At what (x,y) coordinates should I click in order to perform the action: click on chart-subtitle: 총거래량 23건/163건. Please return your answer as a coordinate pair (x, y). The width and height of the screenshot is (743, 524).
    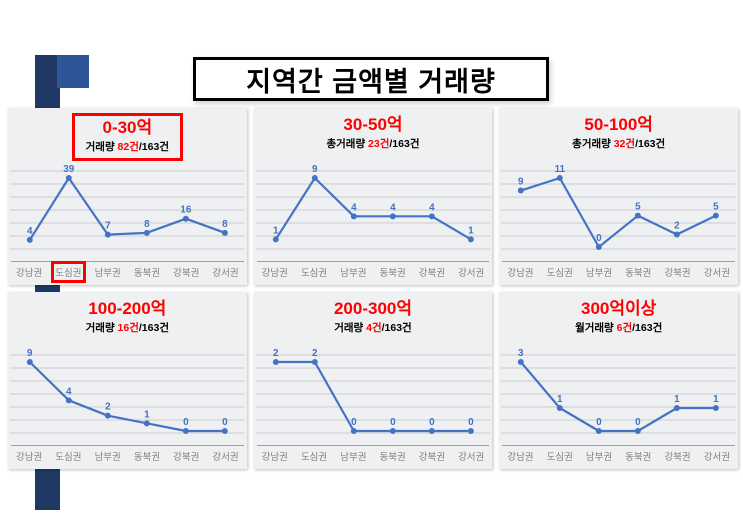
    Looking at the image, I should click on (372, 144).